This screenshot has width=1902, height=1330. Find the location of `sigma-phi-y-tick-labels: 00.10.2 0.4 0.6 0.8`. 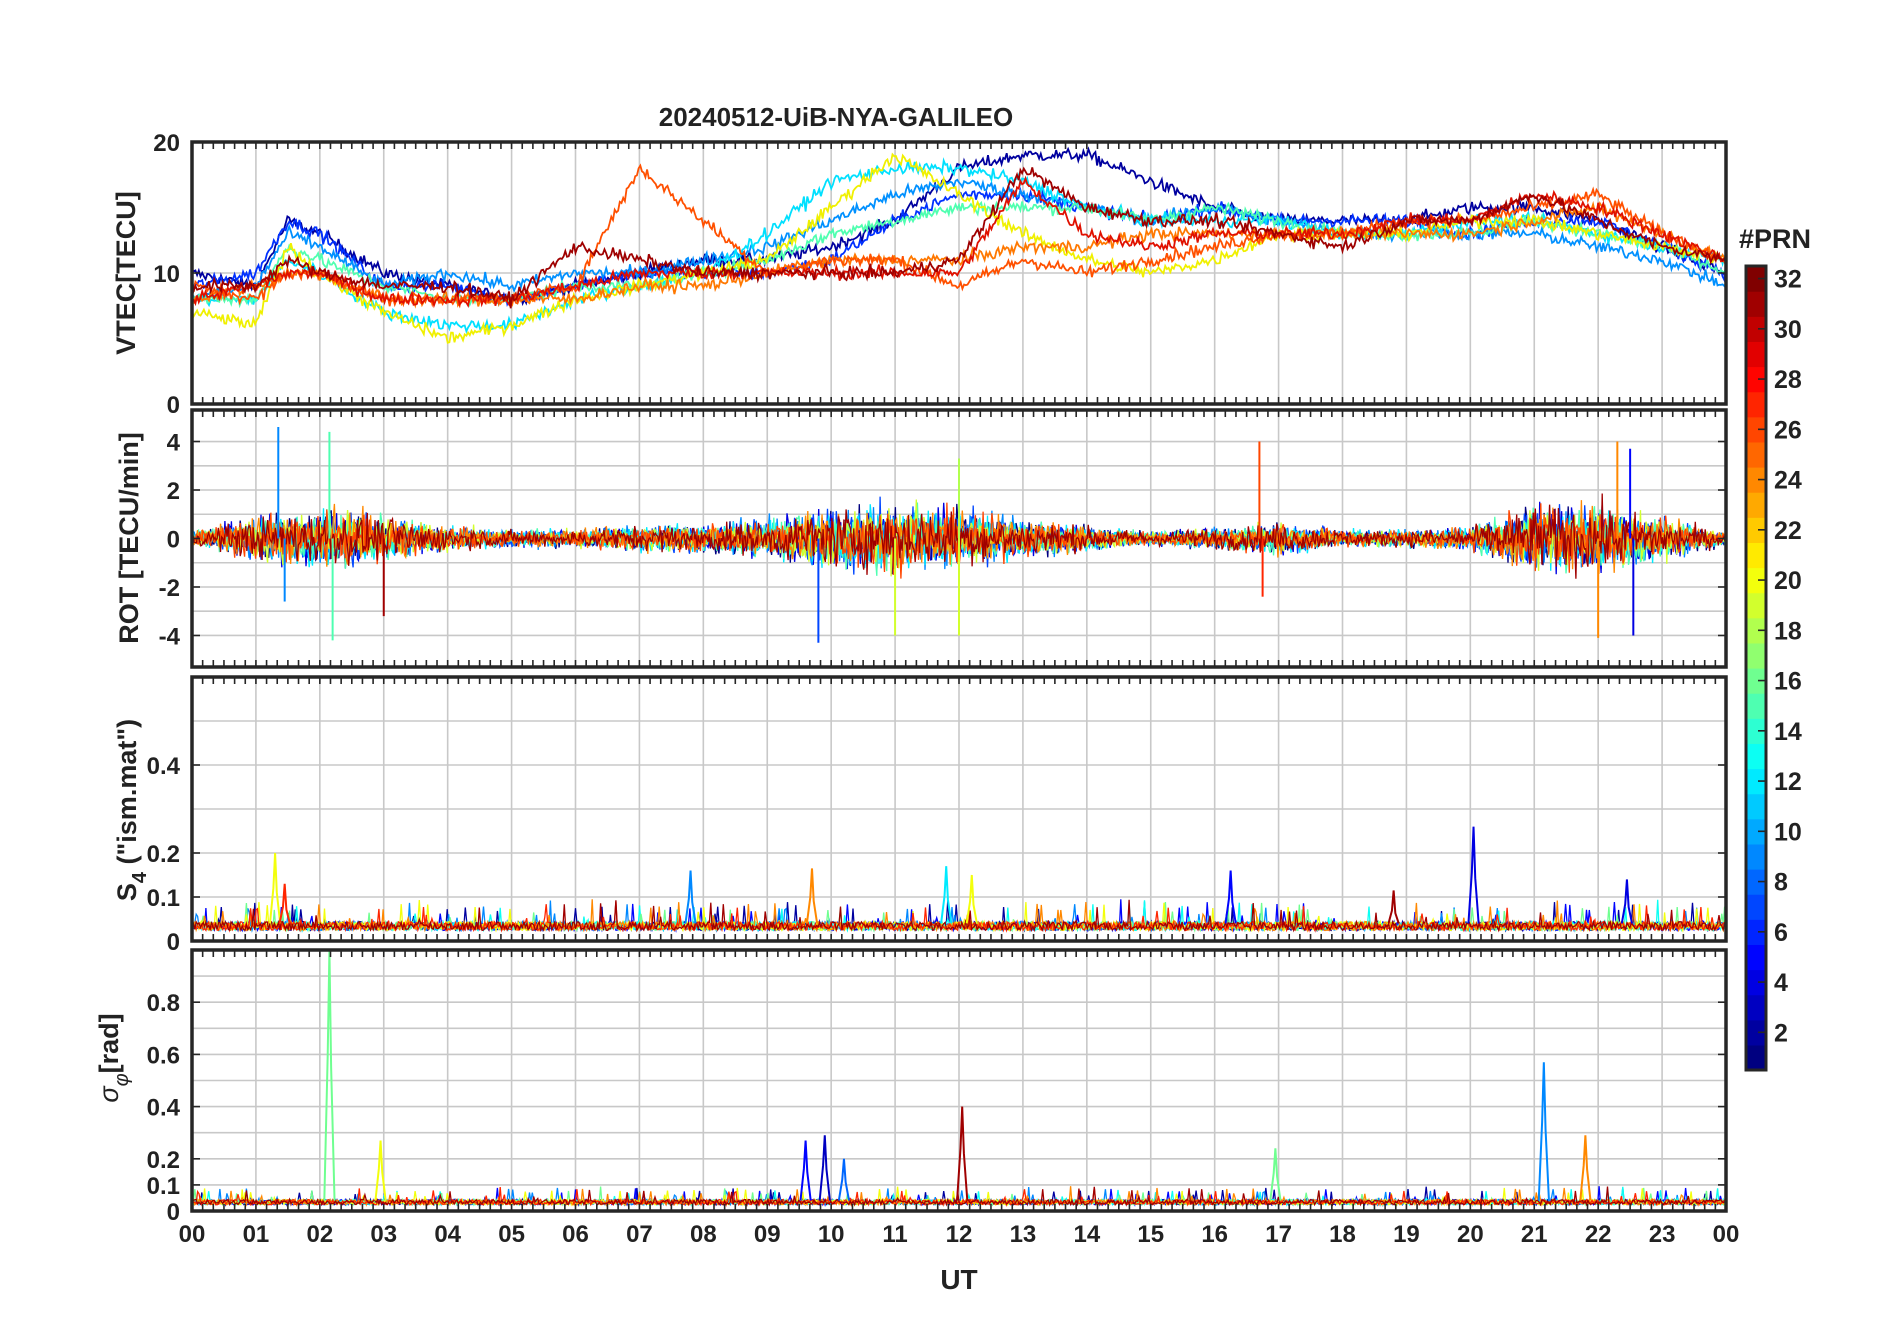

sigma-phi-y-tick-labels: 00.10.2 0.4 0.6 0.8 is located at coordinates (164, 1108).